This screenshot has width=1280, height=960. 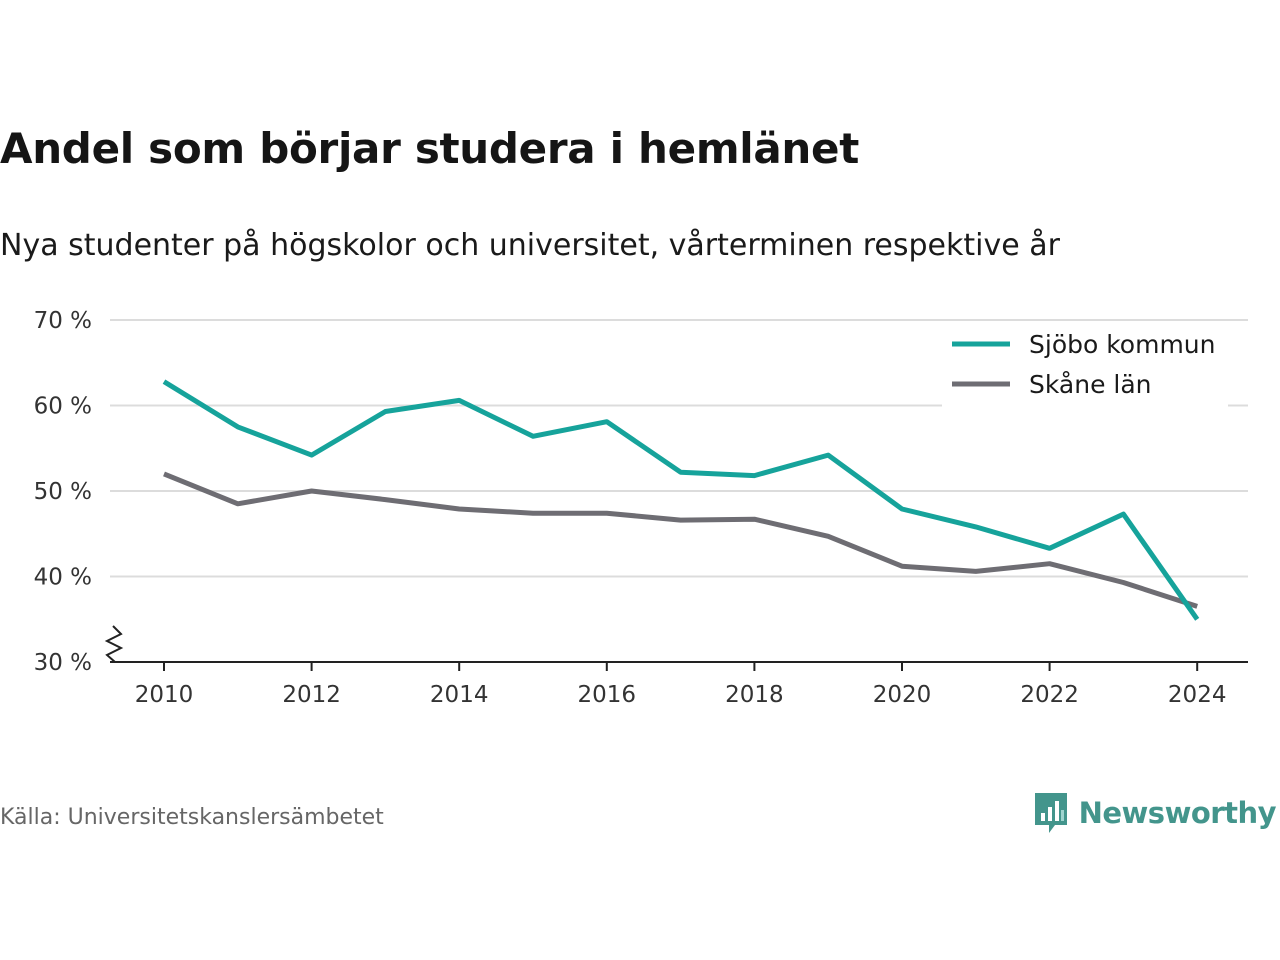 I want to click on y-tick-label: 60 %, so click(x=63, y=407).